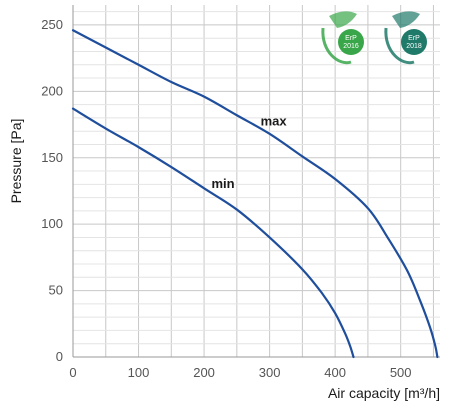 This screenshot has width=453, height=408. What do you see at coordinates (52, 90) in the screenshot?
I see `y-tick-label: 200` at bounding box center [52, 90].